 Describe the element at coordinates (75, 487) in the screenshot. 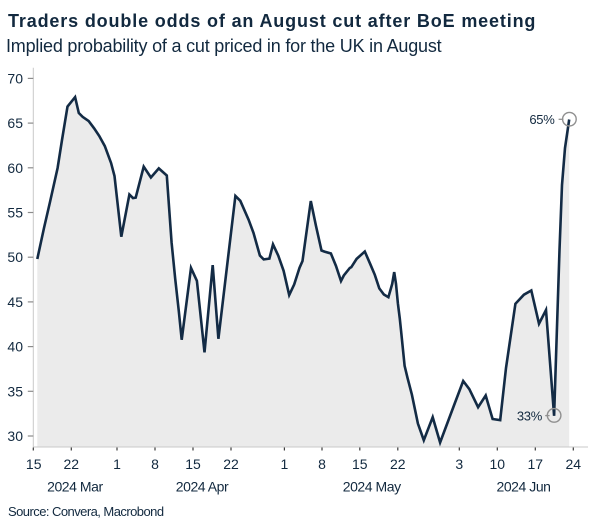

I see `svg-text: 2024 Mar` at that location.